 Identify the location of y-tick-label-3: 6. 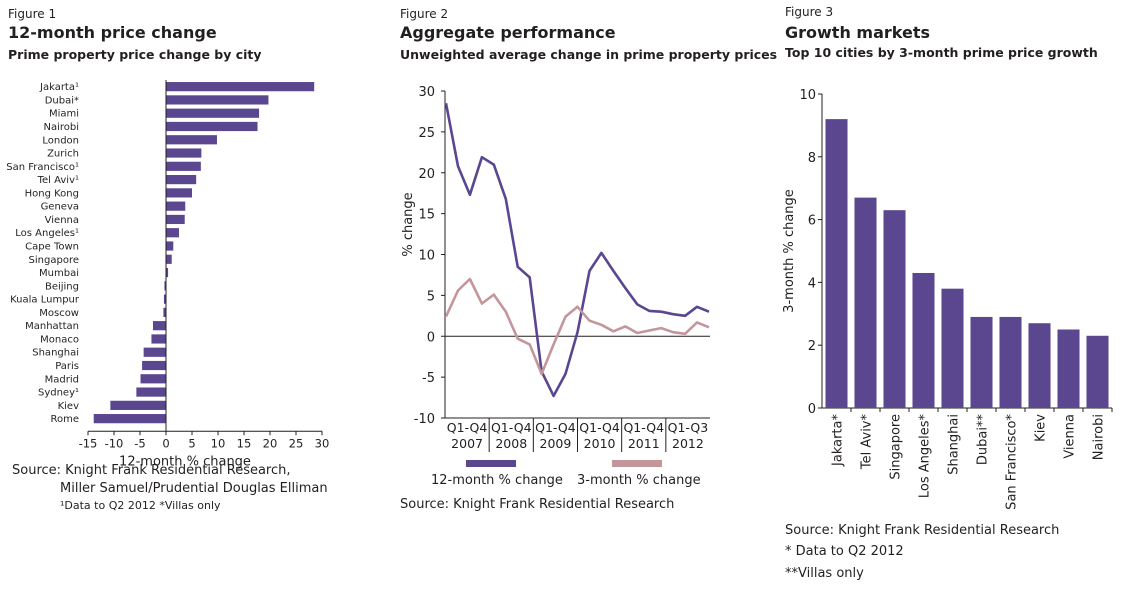
(812, 221).